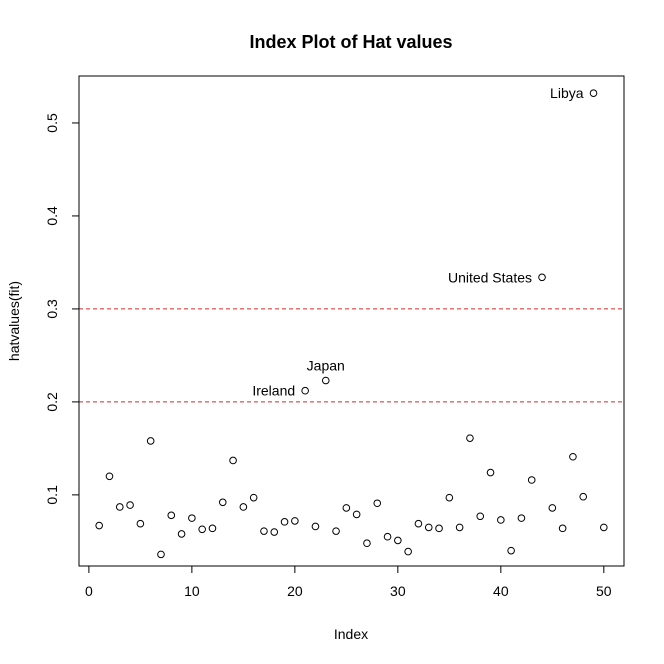 The height and width of the screenshot is (664, 664). I want to click on point-label: United States, so click(490, 277).